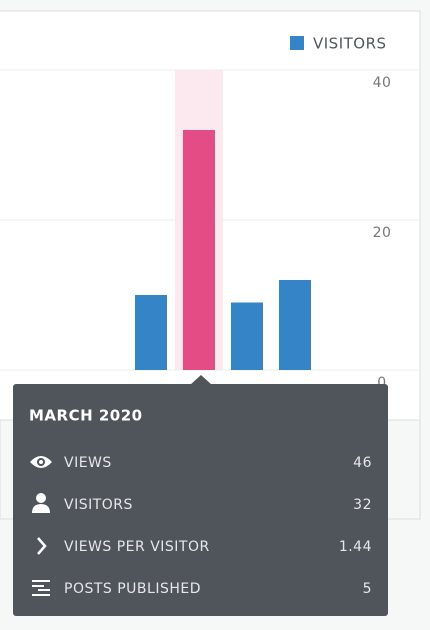 This screenshot has height=630, width=430. Describe the element at coordinates (137, 547) in the screenshot. I see `tooltip-label: VIEWS PER VISITOR` at that location.